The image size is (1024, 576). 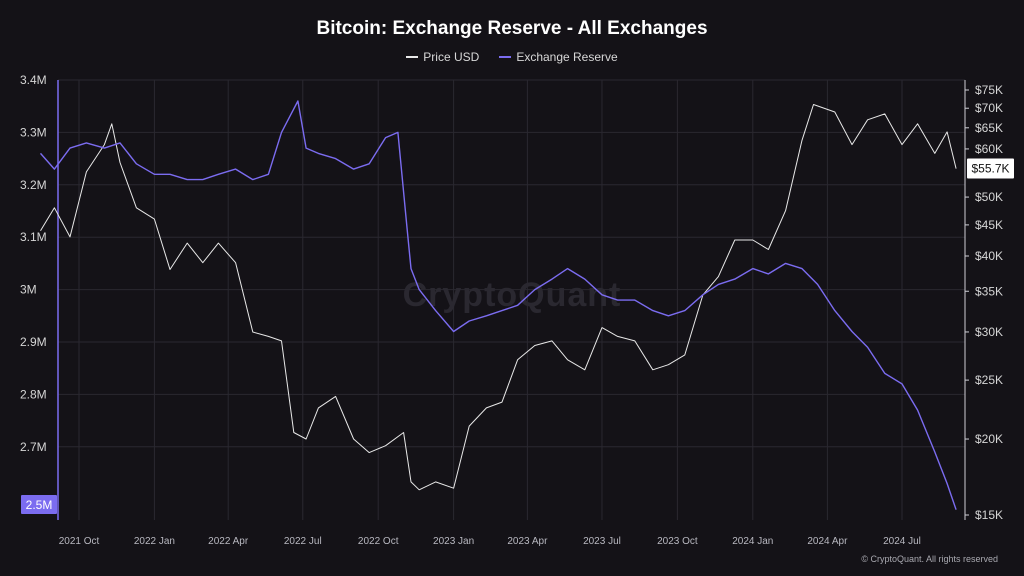 I want to click on copyright: © CryptoQuant. All rights reserved, so click(x=929, y=559).